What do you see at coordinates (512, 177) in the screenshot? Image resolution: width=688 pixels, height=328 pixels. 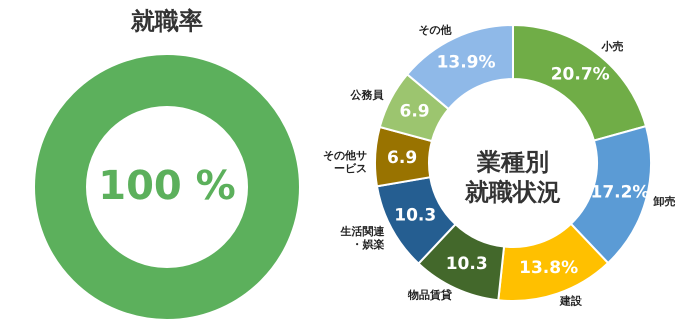 I see `text: 業種別就職状況` at bounding box center [512, 177].